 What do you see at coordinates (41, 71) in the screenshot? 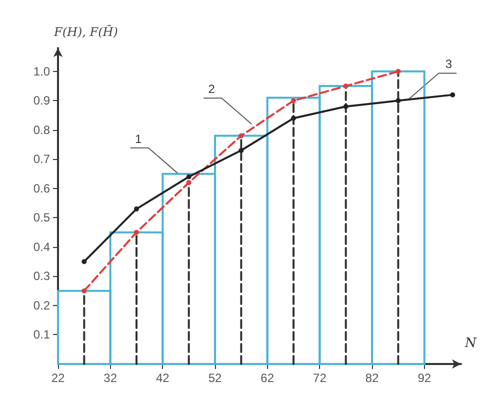
I see `y-tick-label: 1.0` at bounding box center [41, 71].